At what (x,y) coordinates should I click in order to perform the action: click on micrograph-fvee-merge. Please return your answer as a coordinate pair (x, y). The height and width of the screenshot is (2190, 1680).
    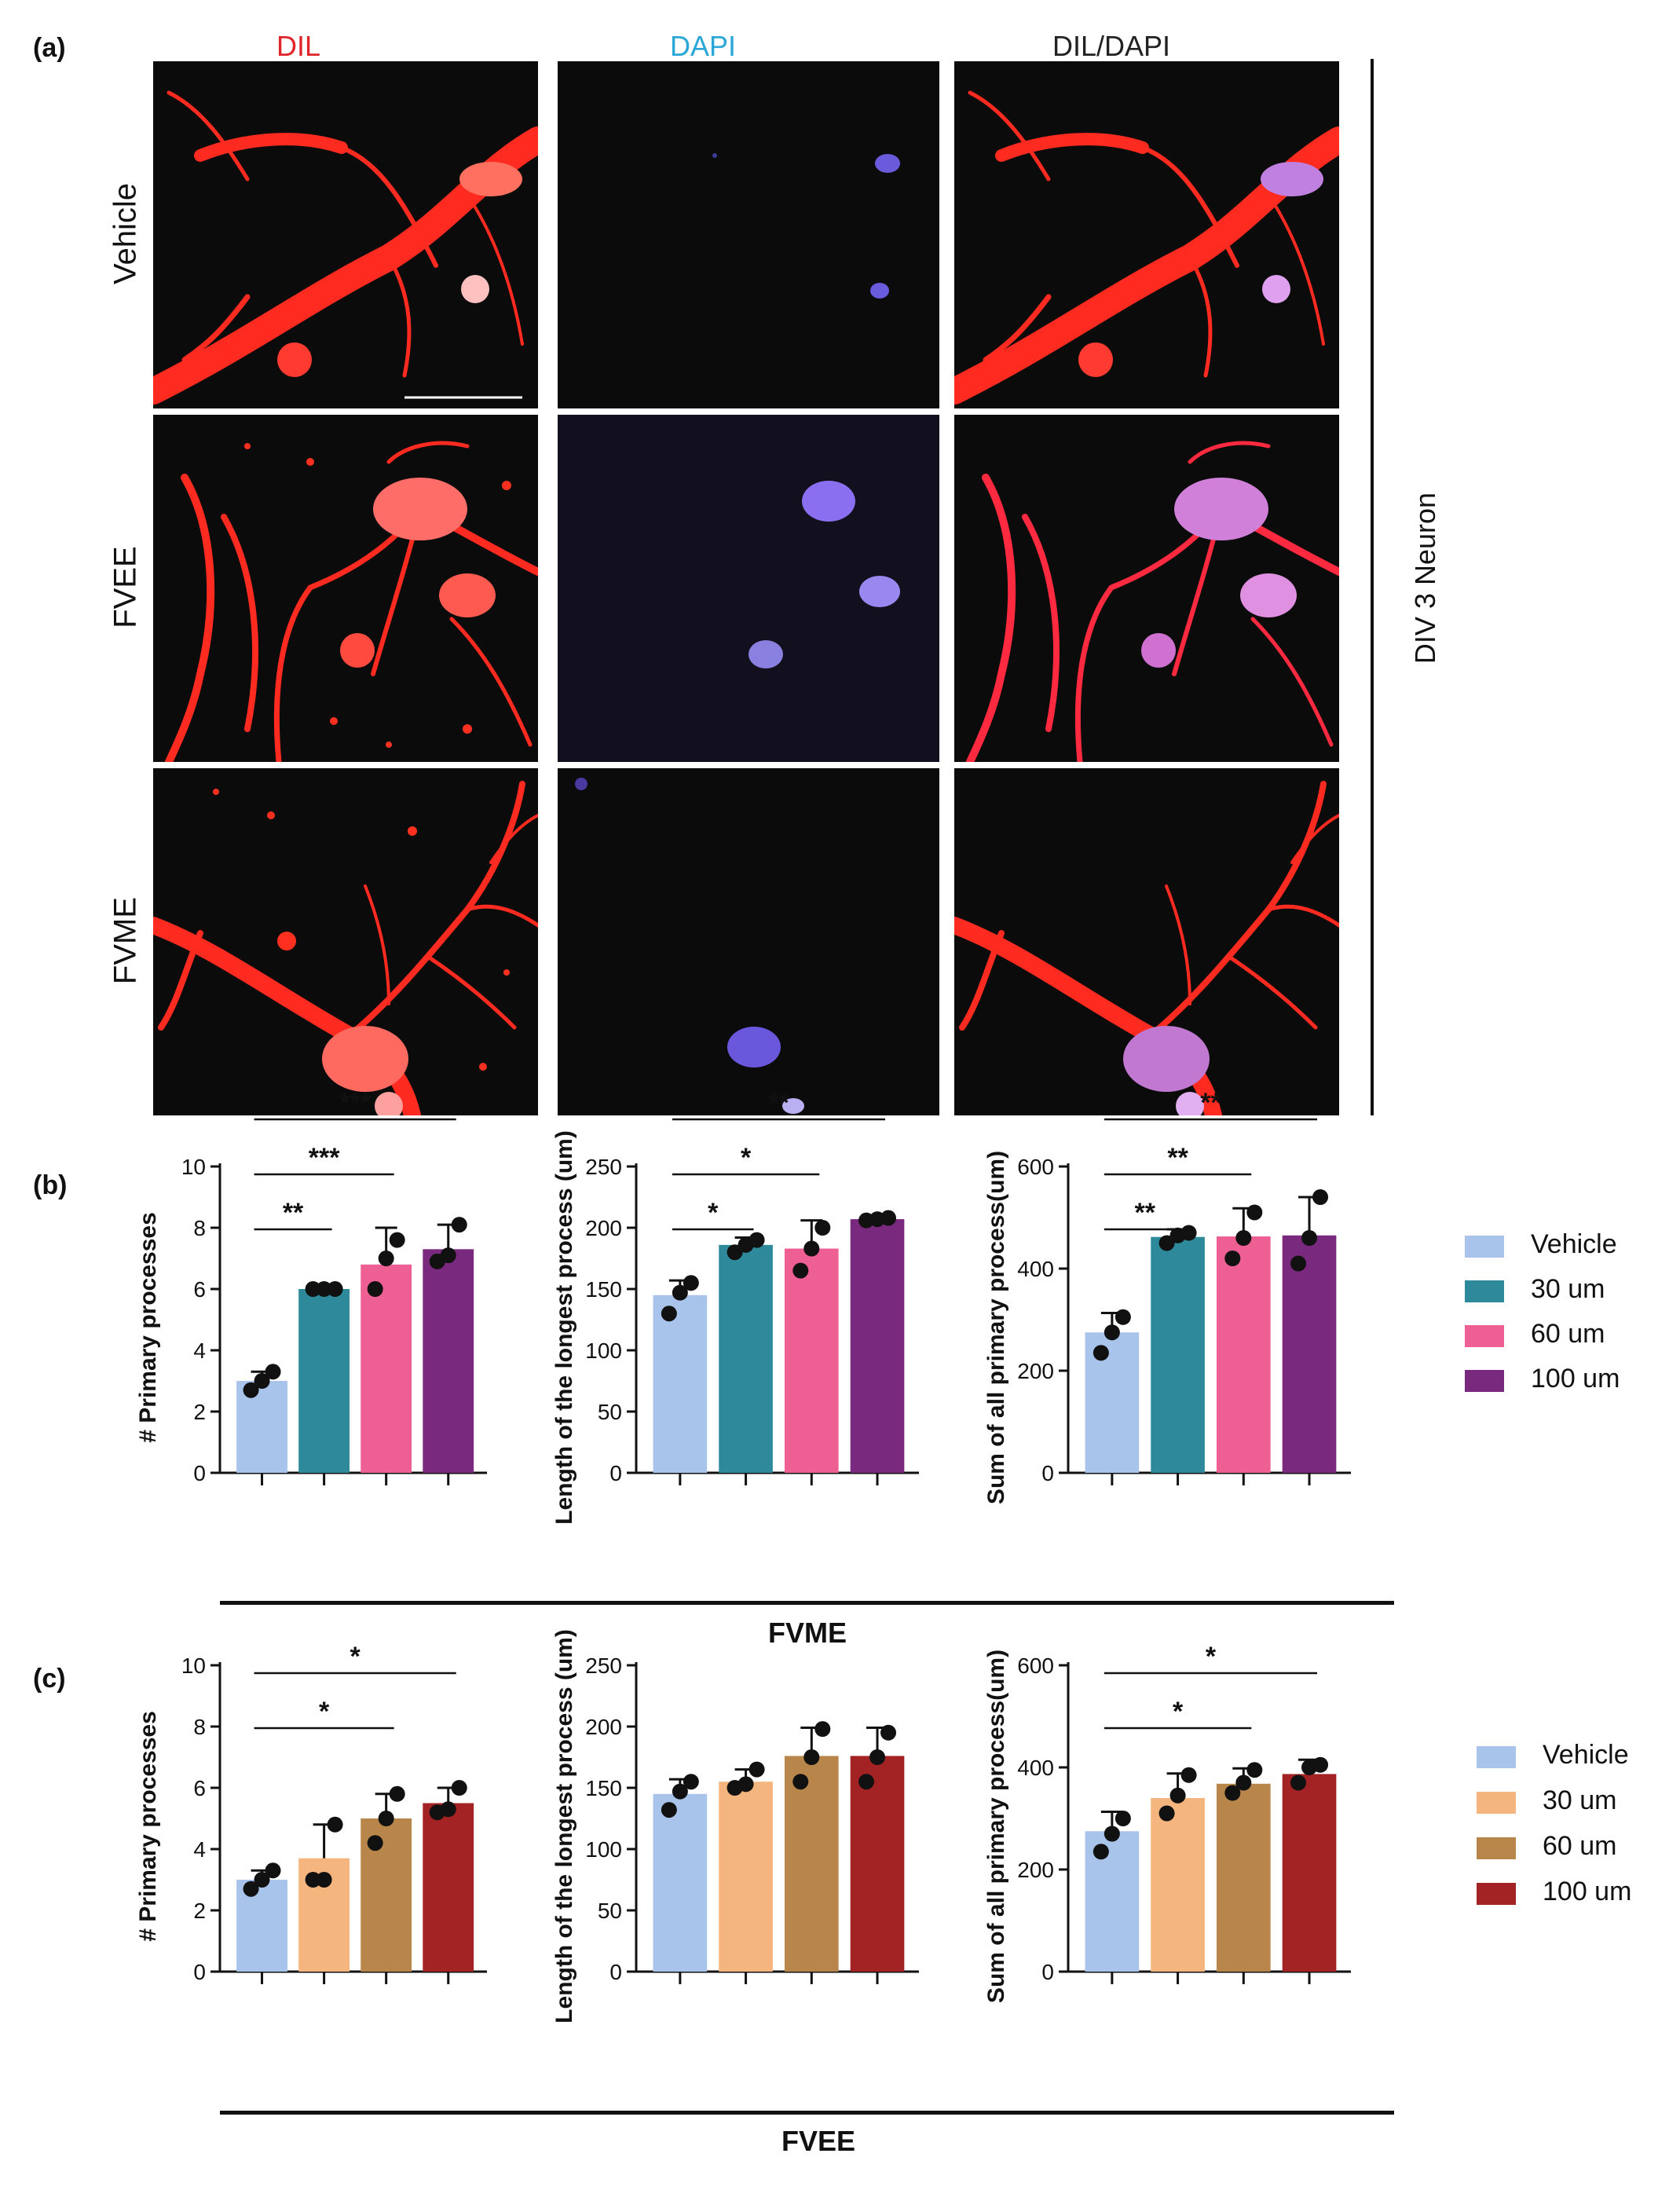
    Looking at the image, I should click on (1146, 588).